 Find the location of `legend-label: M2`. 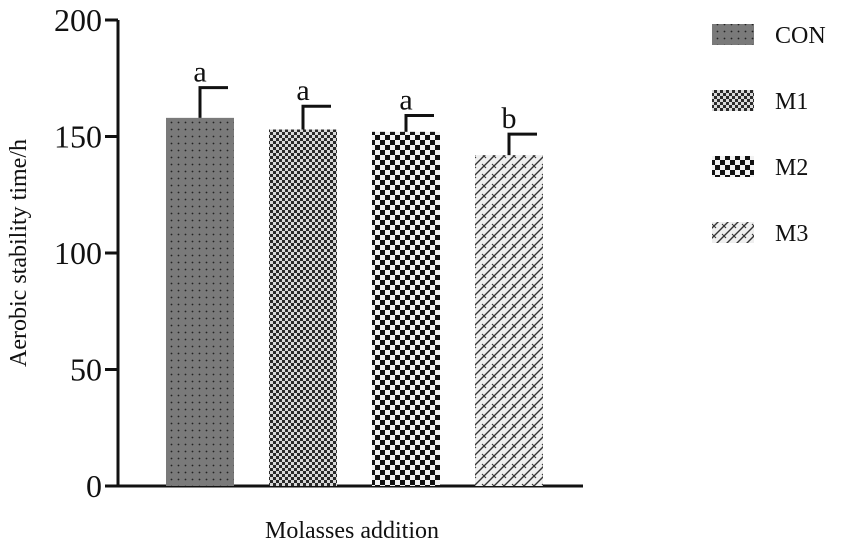

legend-label: M2 is located at coordinates (791, 168).